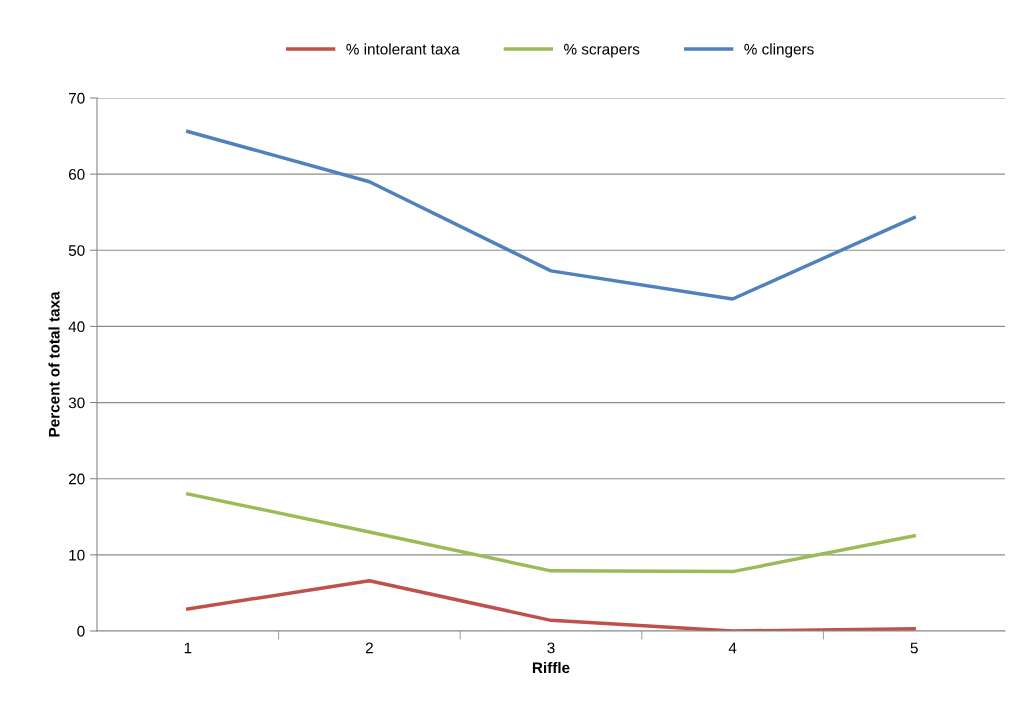 This screenshot has width=1014, height=721. Describe the element at coordinates (76, 479) in the screenshot. I see `y-tick-label: 20` at that location.